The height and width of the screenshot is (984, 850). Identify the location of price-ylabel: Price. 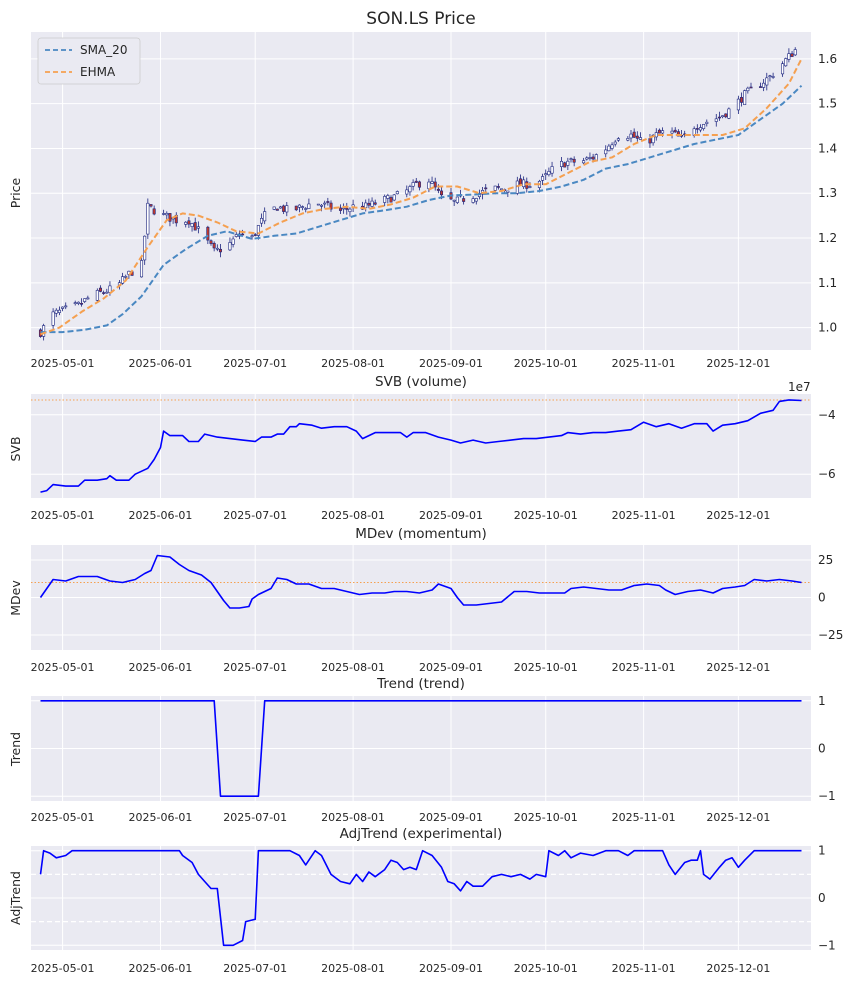
(15, 192).